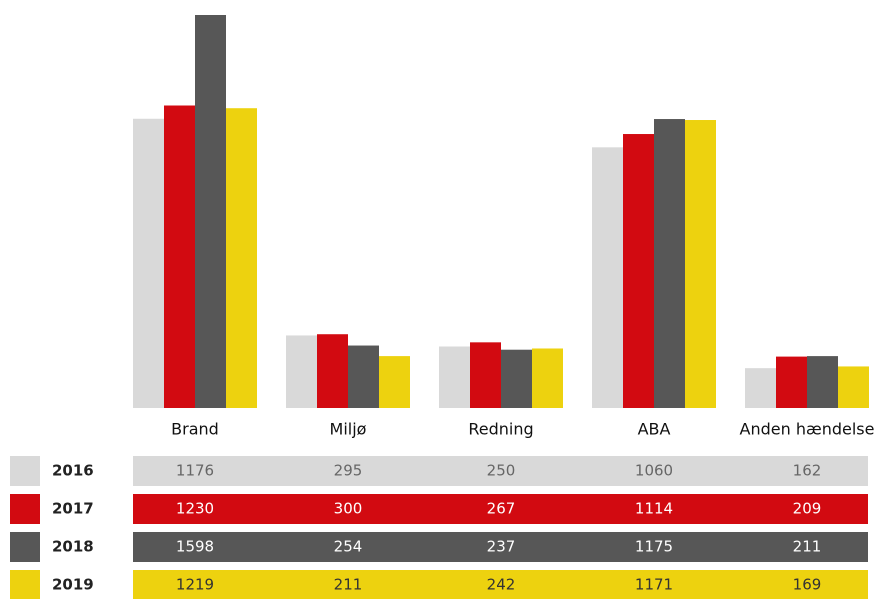 Image resolution: width=889 pixels, height=599 pixels. What do you see at coordinates (73, 547) in the screenshot?
I see `legend-label: 2018` at bounding box center [73, 547].